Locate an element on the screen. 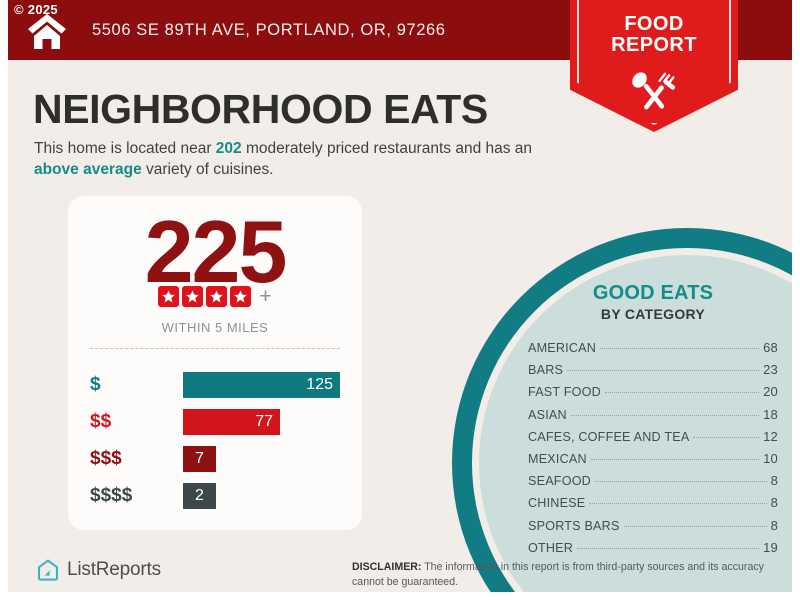  category-row: BARS 23 is located at coordinates (653, 373).